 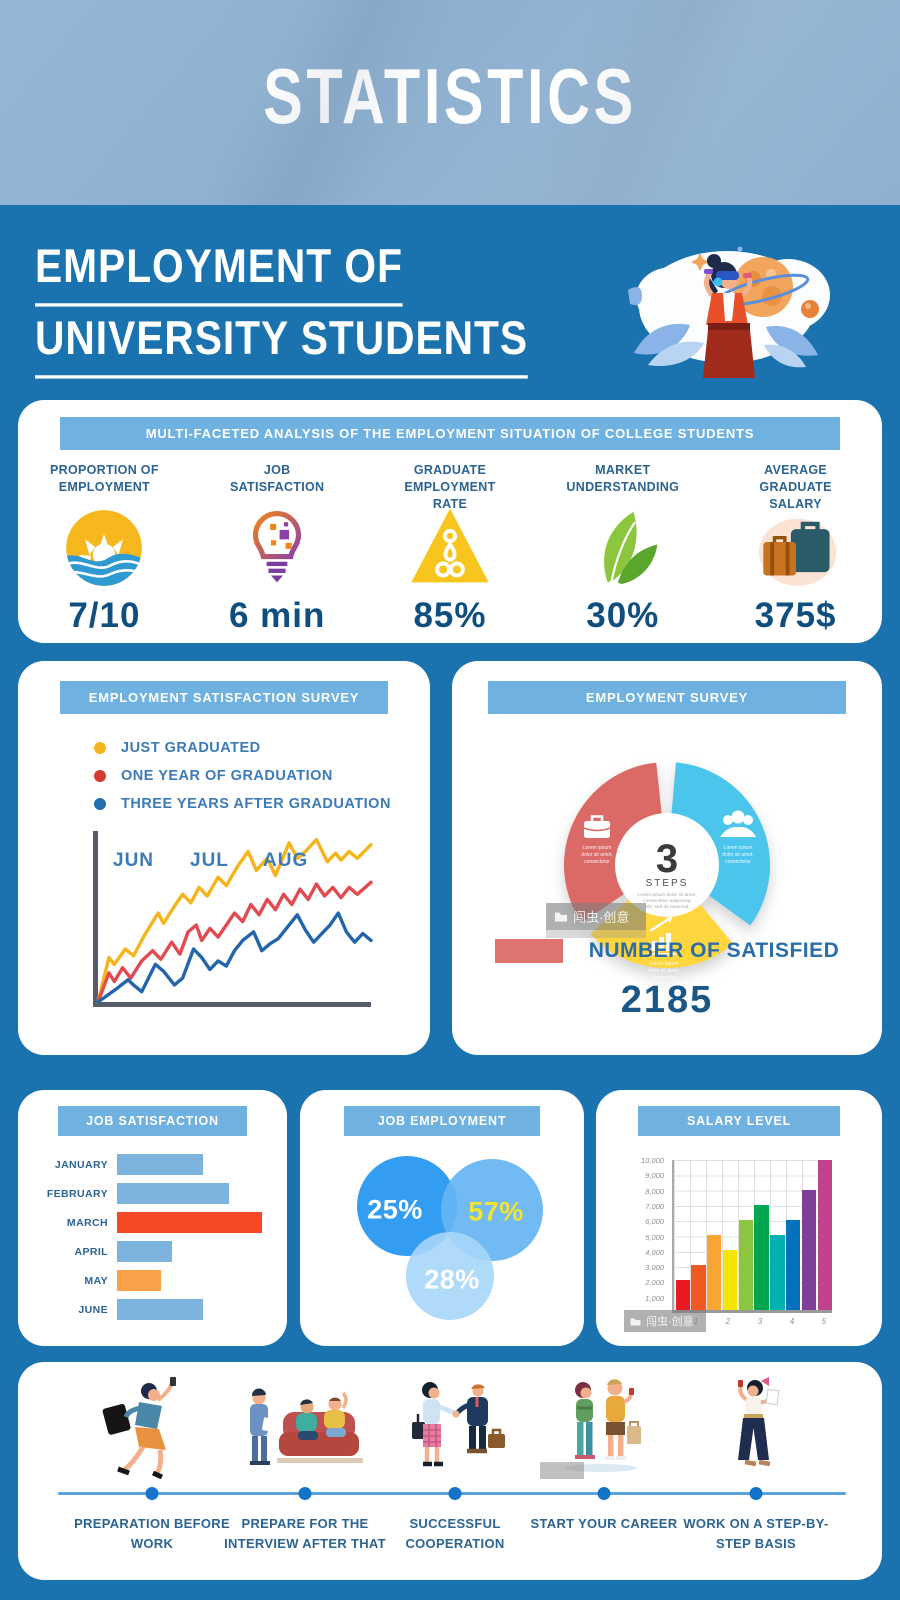 I want to click on subtitle-line2: UNIVERSITY STUDENTS, so click(x=282, y=345).